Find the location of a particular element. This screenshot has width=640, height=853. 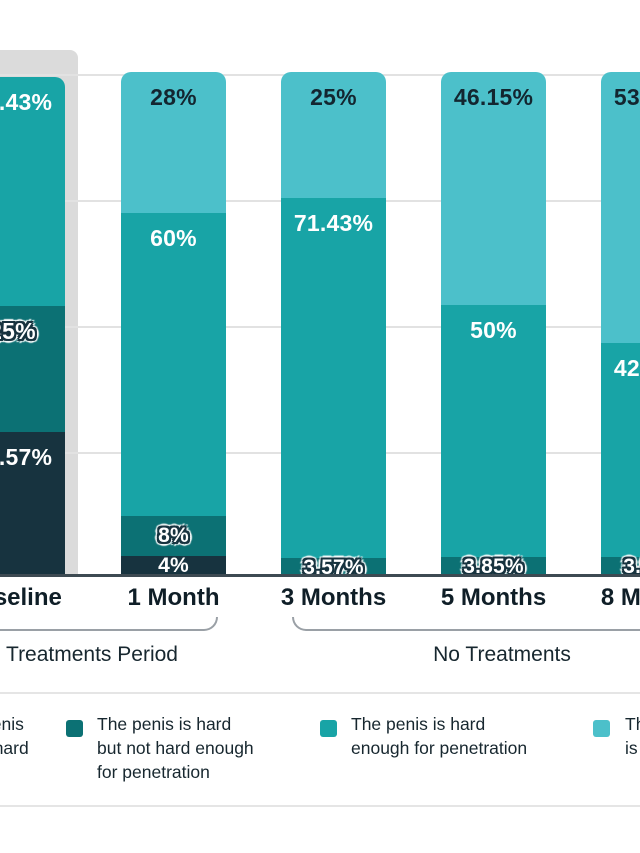

x-axis-label-3-months: 3 Months is located at coordinates (333, 597).